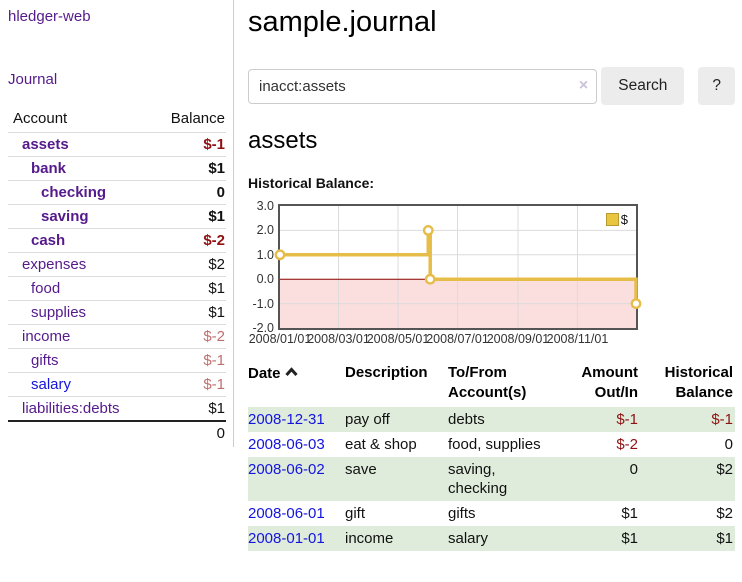 The height and width of the screenshot is (582, 742). I want to click on y-axis-tick-label: -1.0, so click(263, 303).